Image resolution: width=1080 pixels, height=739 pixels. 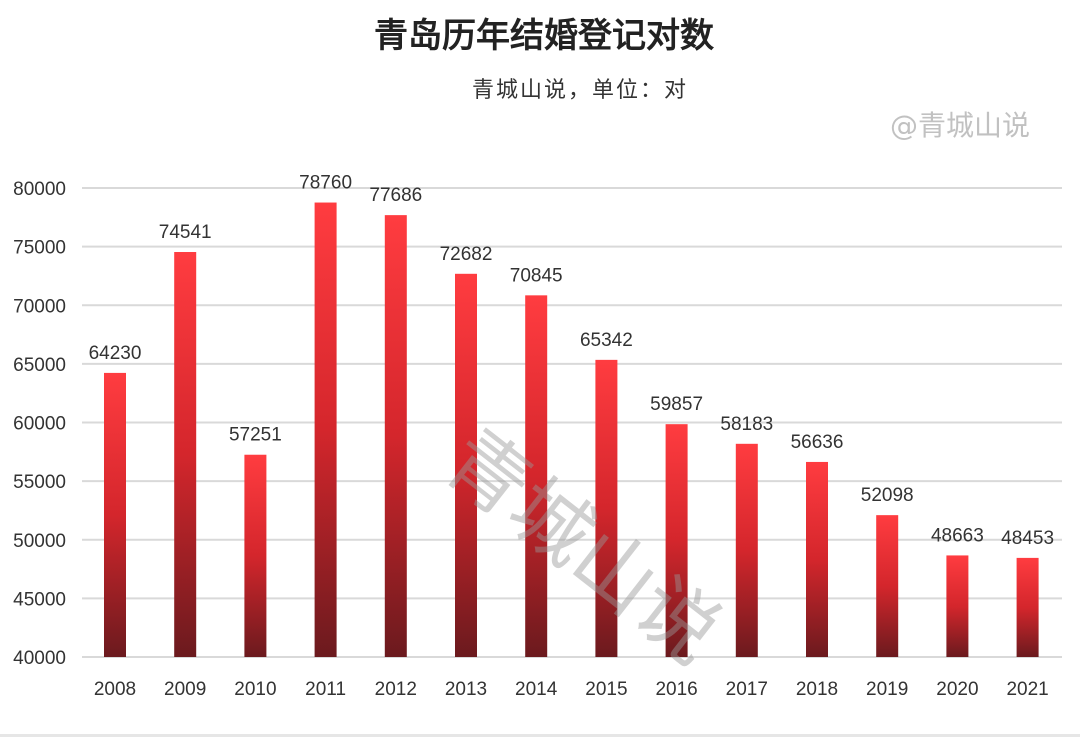 I want to click on data-label: 57251, so click(x=255, y=435).